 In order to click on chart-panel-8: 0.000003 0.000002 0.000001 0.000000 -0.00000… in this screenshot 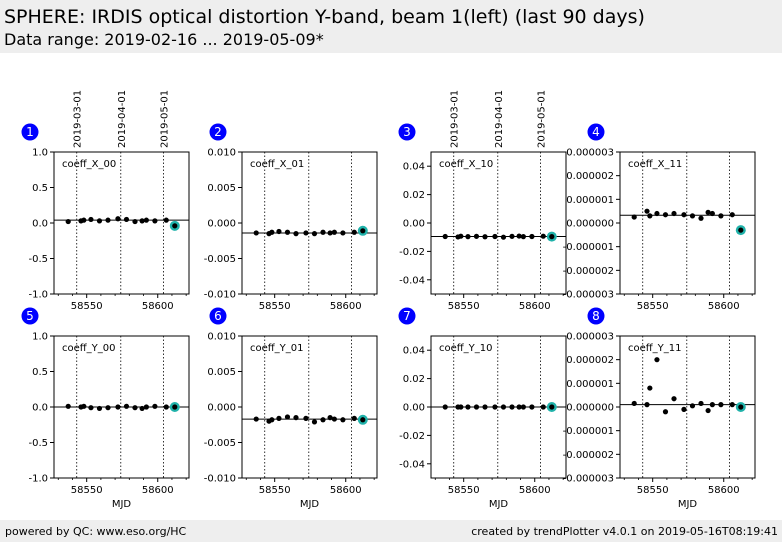, I will do `click(659, 408)`.